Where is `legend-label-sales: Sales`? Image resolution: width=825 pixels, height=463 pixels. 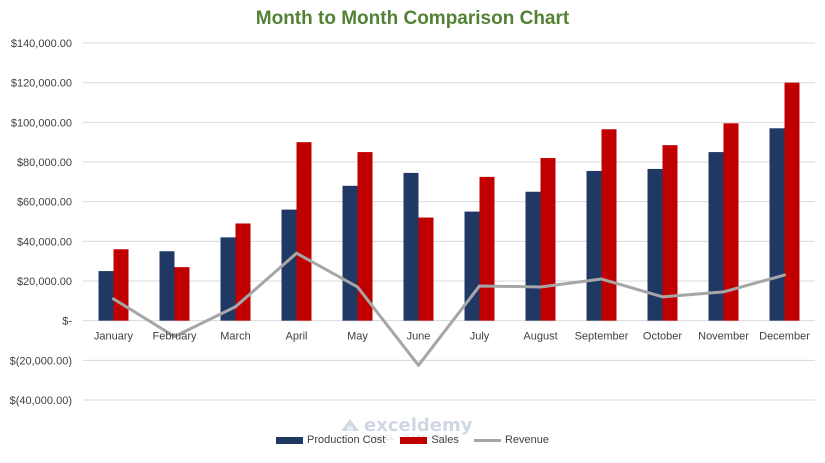
legend-label-sales: Sales is located at coordinates (445, 440).